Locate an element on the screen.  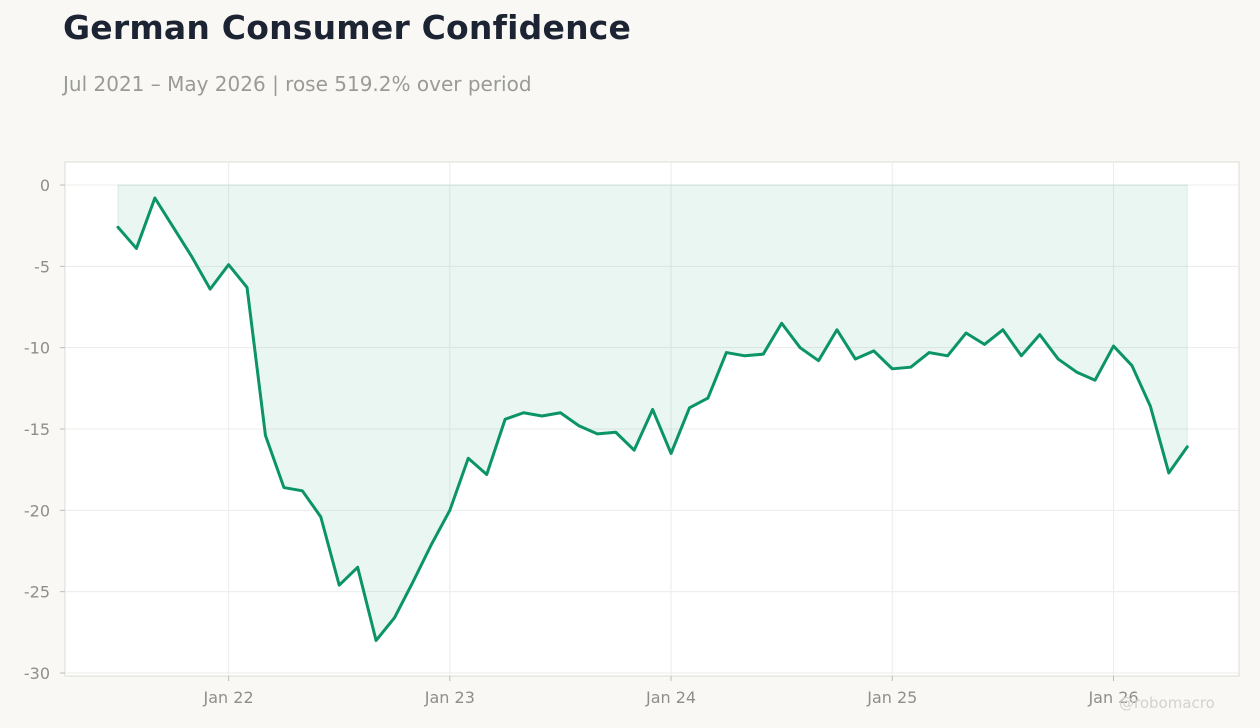
x-tick-label: Jan 22 is located at coordinates (228, 697).